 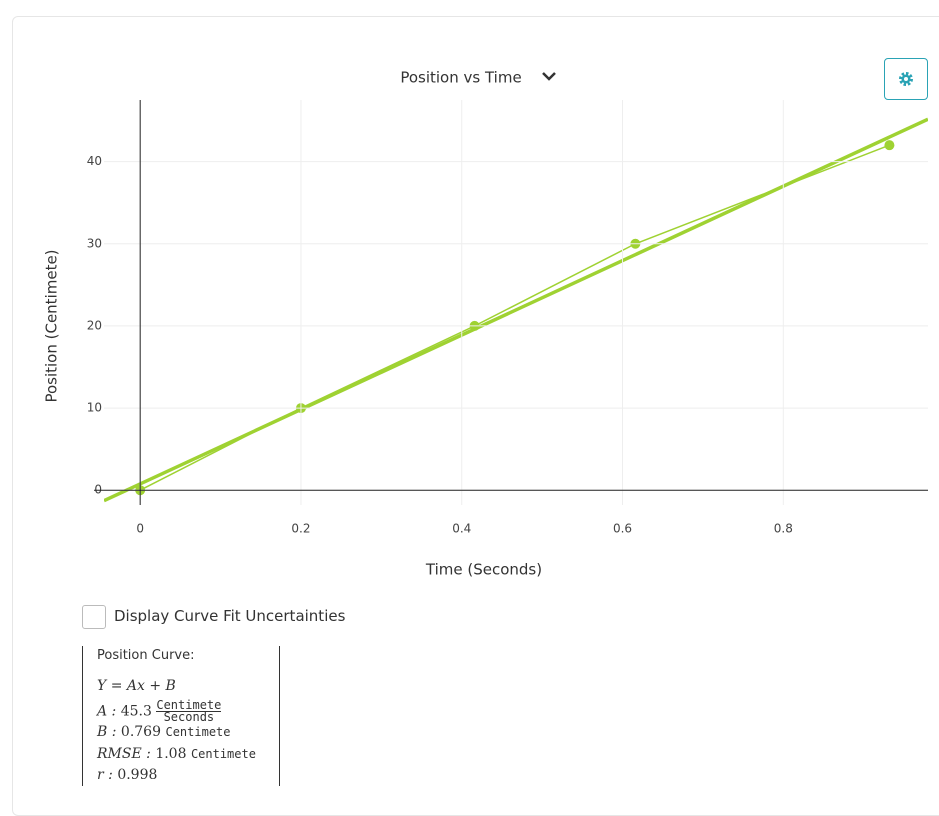 What do you see at coordinates (889, 145) in the screenshot?
I see `data-point` at bounding box center [889, 145].